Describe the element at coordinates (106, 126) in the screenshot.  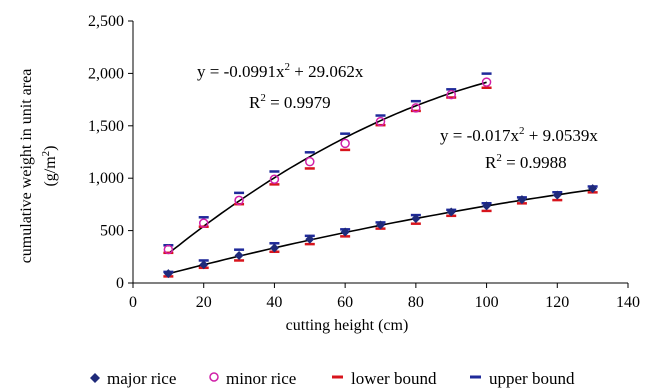
I see `y-tick-label: 1,500` at that location.